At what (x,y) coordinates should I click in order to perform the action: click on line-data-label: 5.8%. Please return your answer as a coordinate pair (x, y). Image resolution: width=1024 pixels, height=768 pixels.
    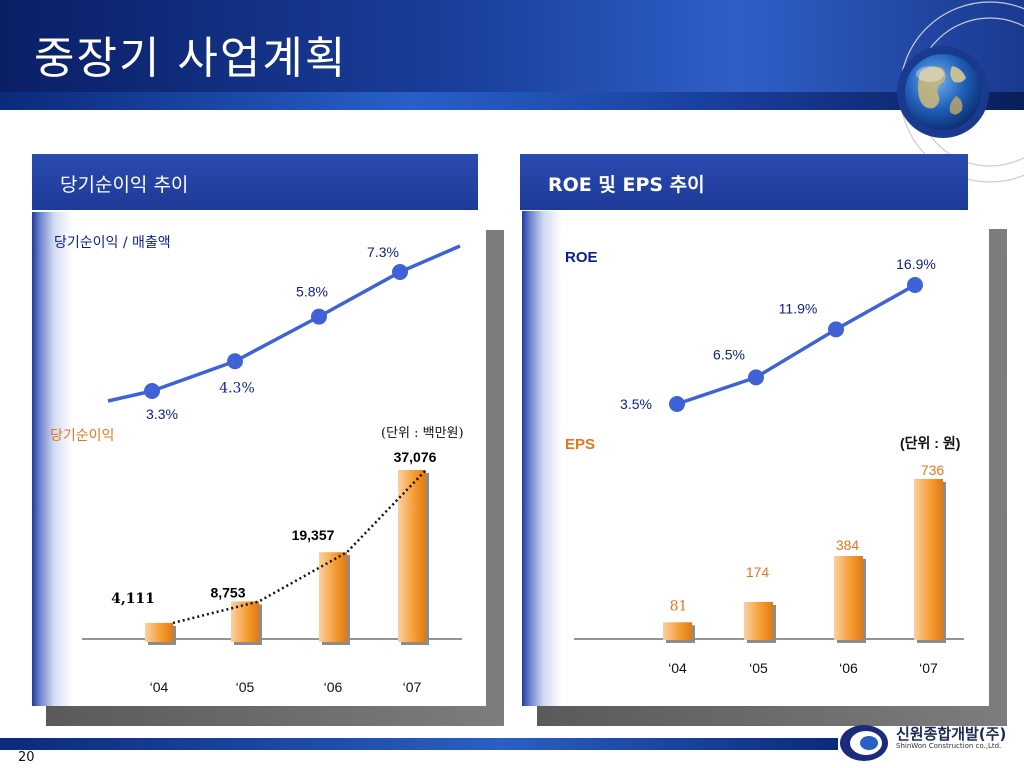
    Looking at the image, I should click on (312, 292).